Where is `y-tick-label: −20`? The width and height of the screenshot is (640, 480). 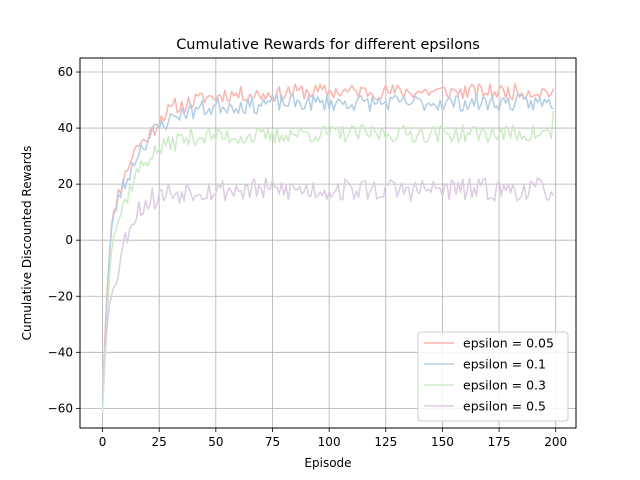 y-tick-label: −20 is located at coordinates (60, 296).